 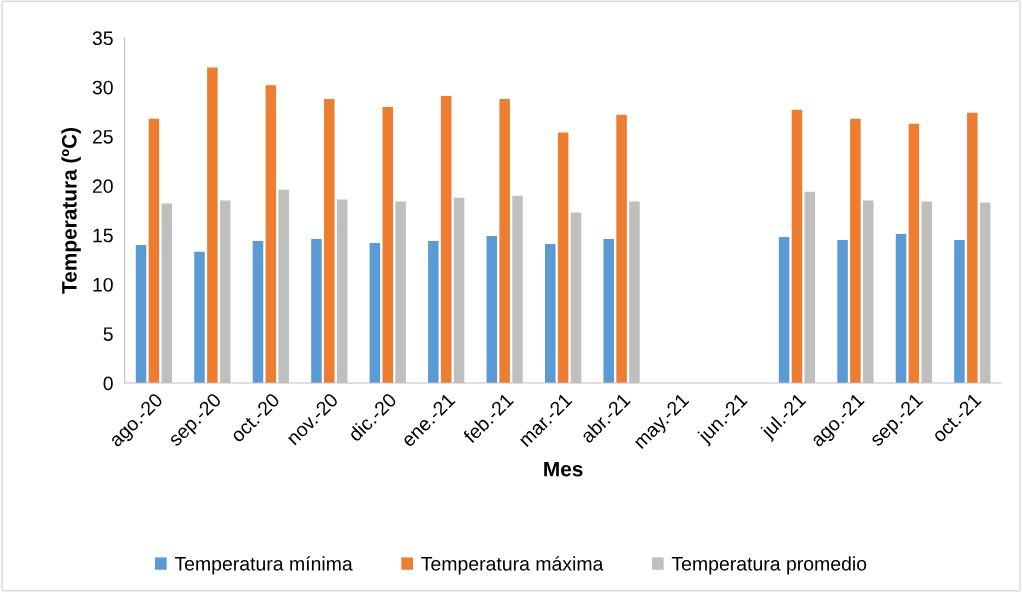 What do you see at coordinates (512, 565) in the screenshot?
I see `legend-label: Temperatura máxima` at bounding box center [512, 565].